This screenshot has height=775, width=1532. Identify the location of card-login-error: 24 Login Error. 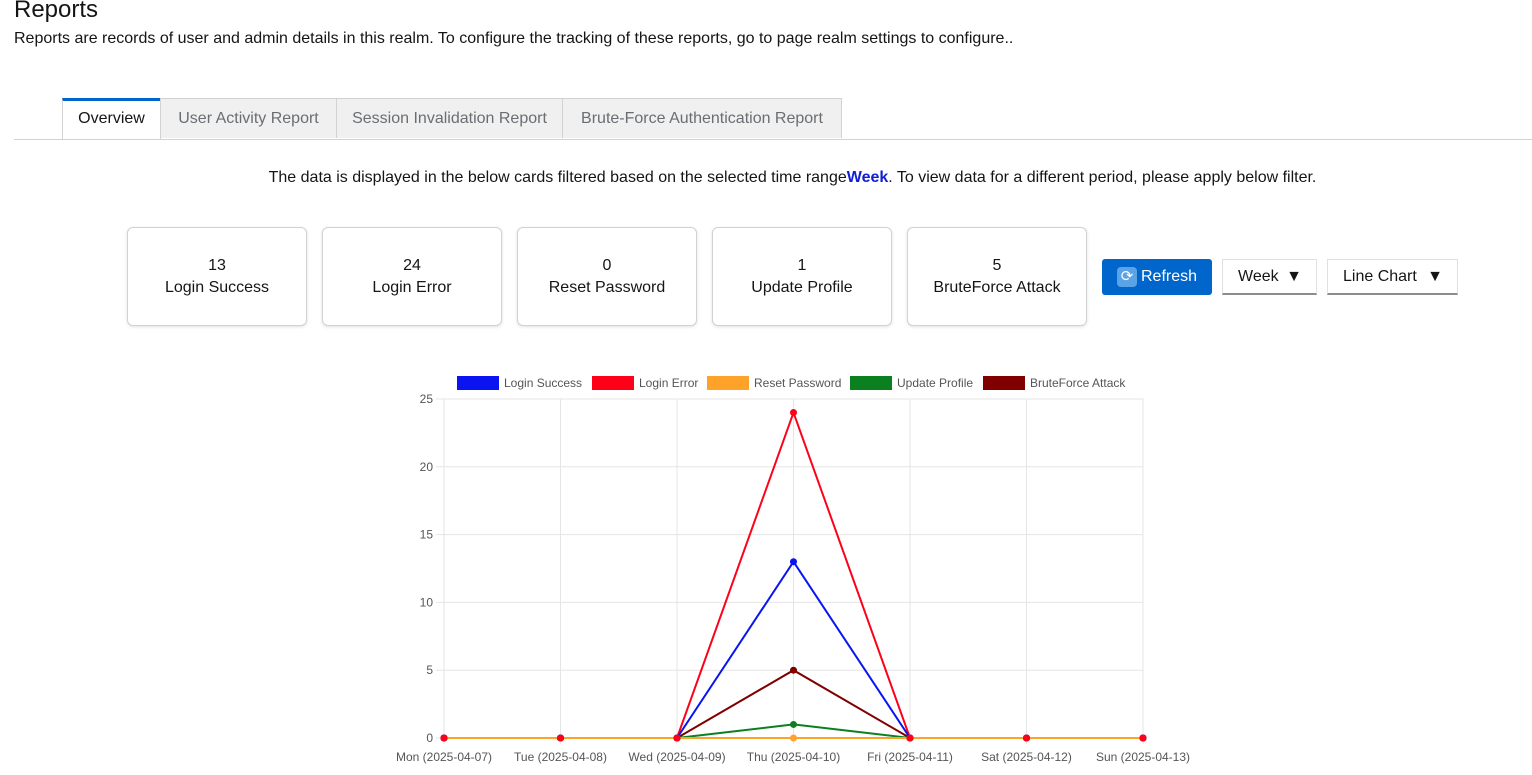
(412, 276).